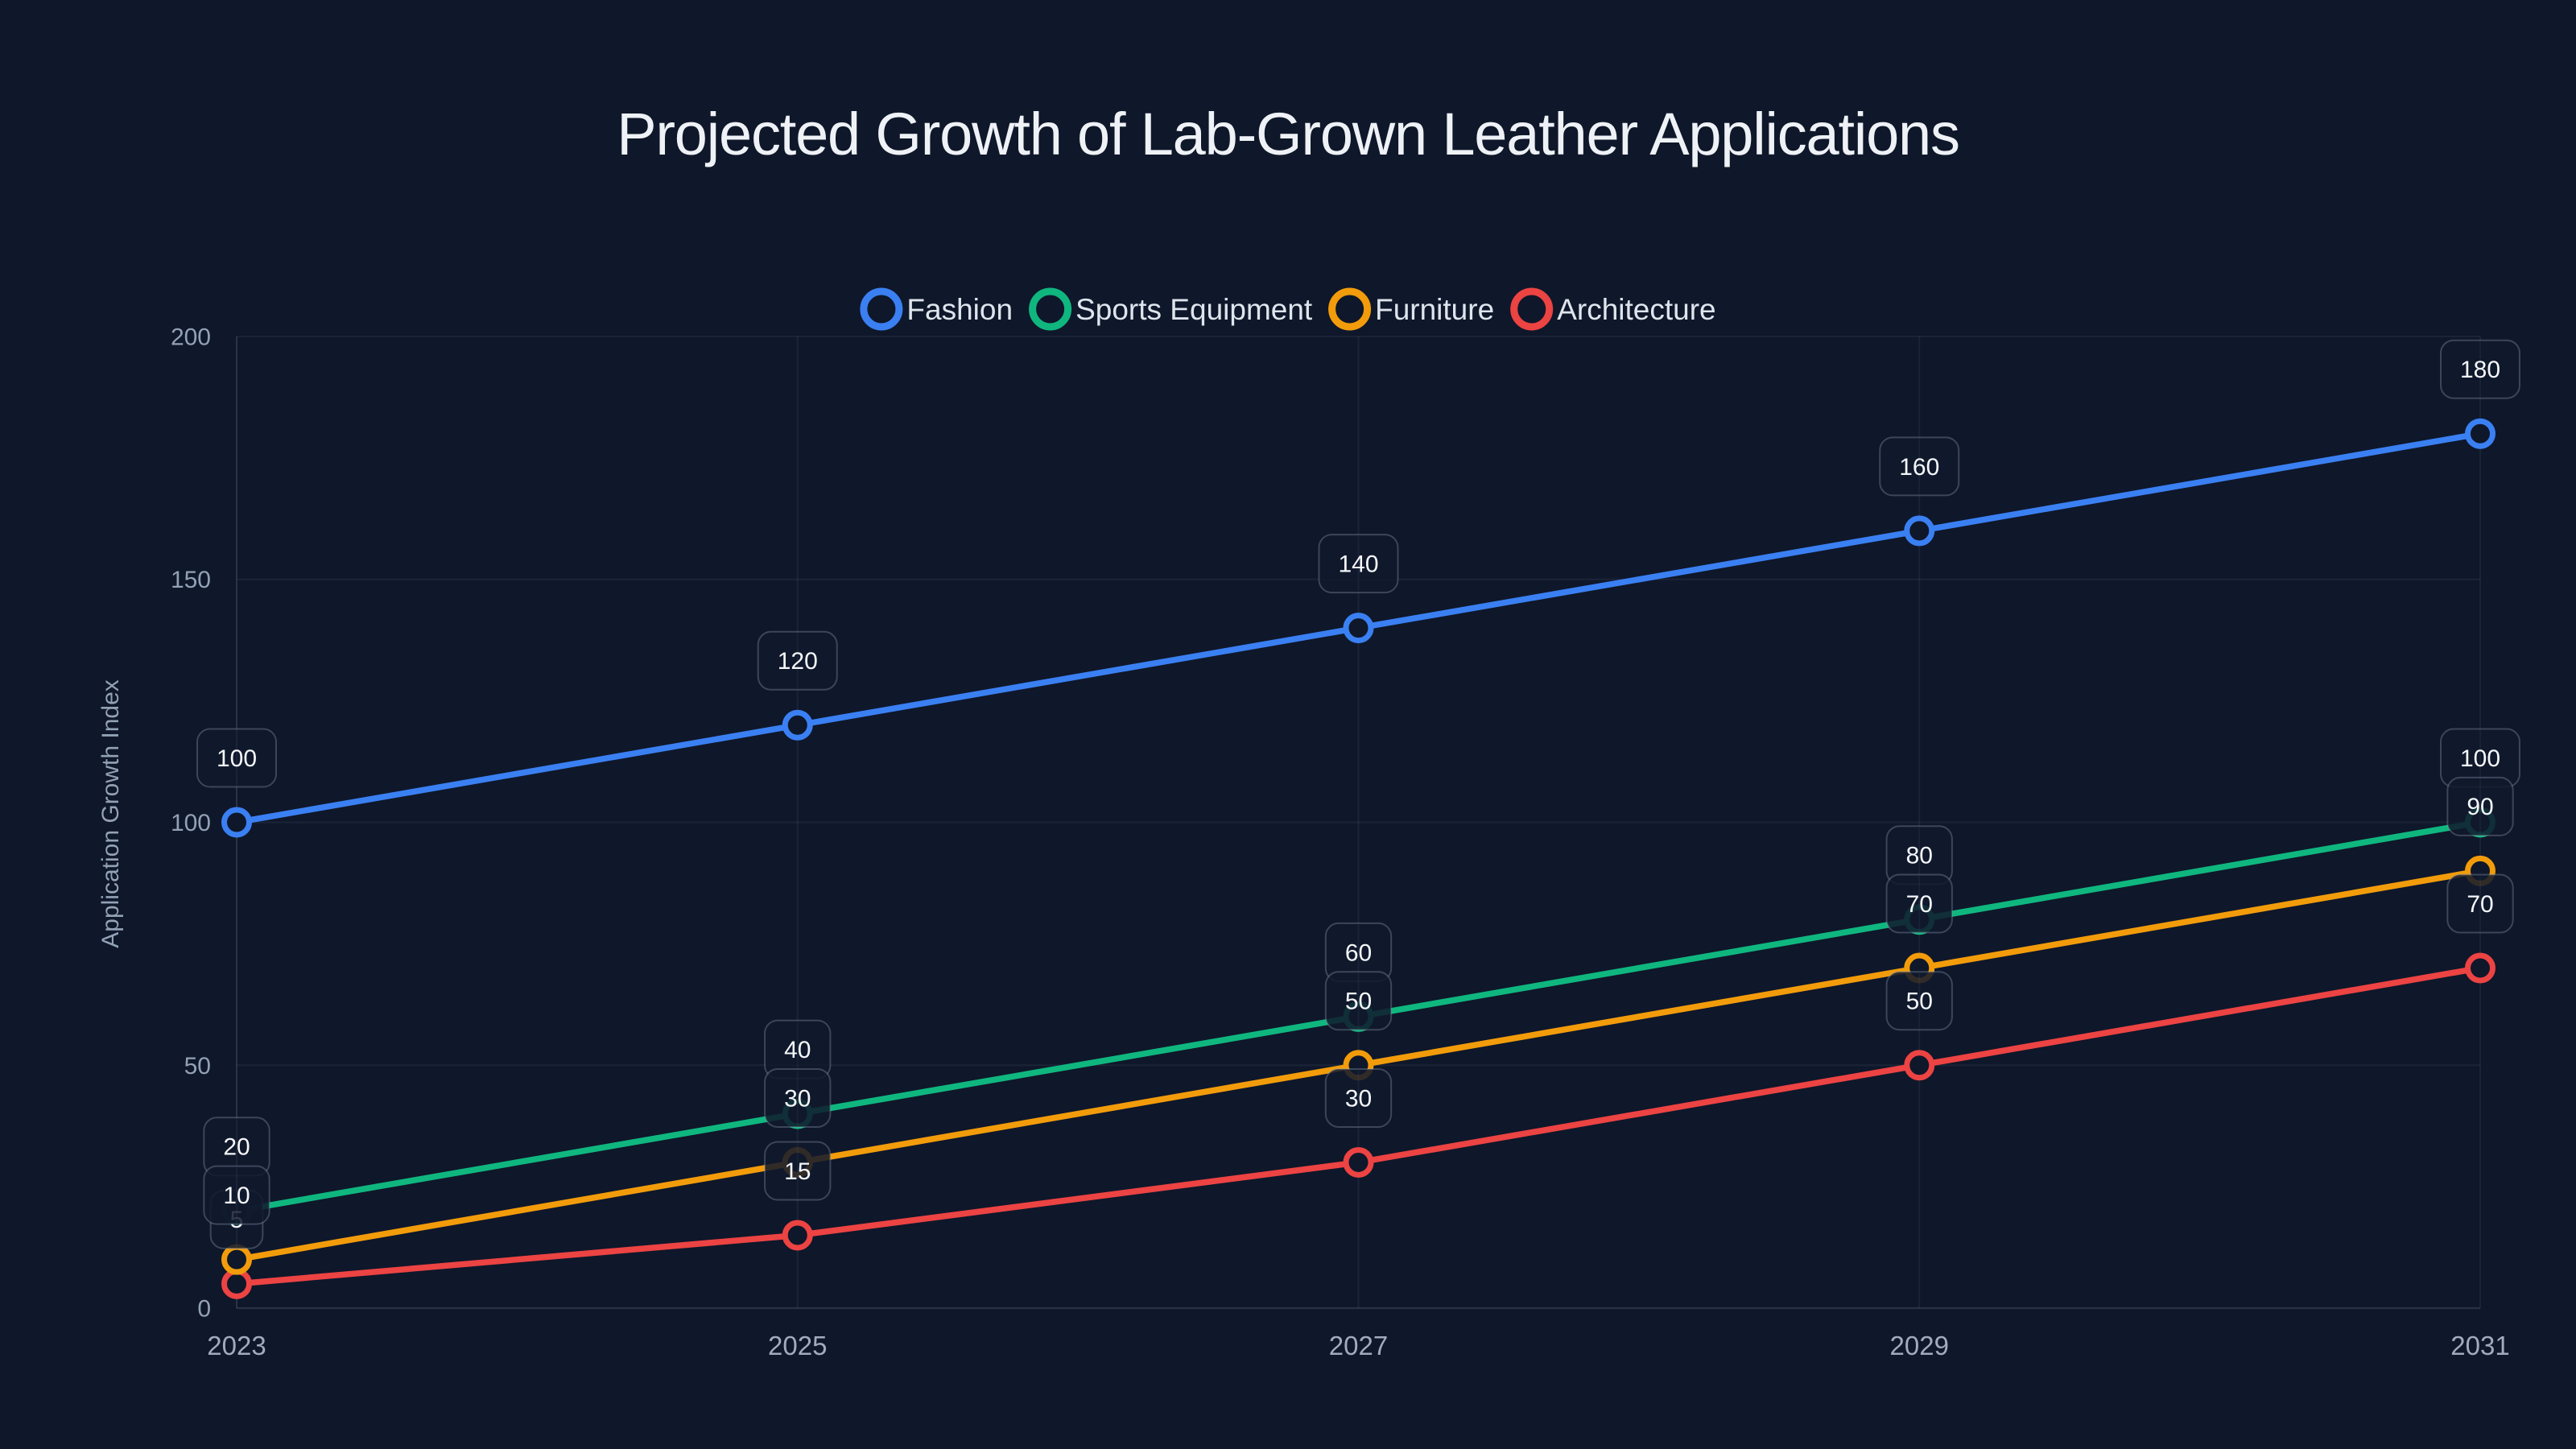  What do you see at coordinates (236, 1196) in the screenshot?
I see `svg-text: 10` at bounding box center [236, 1196].